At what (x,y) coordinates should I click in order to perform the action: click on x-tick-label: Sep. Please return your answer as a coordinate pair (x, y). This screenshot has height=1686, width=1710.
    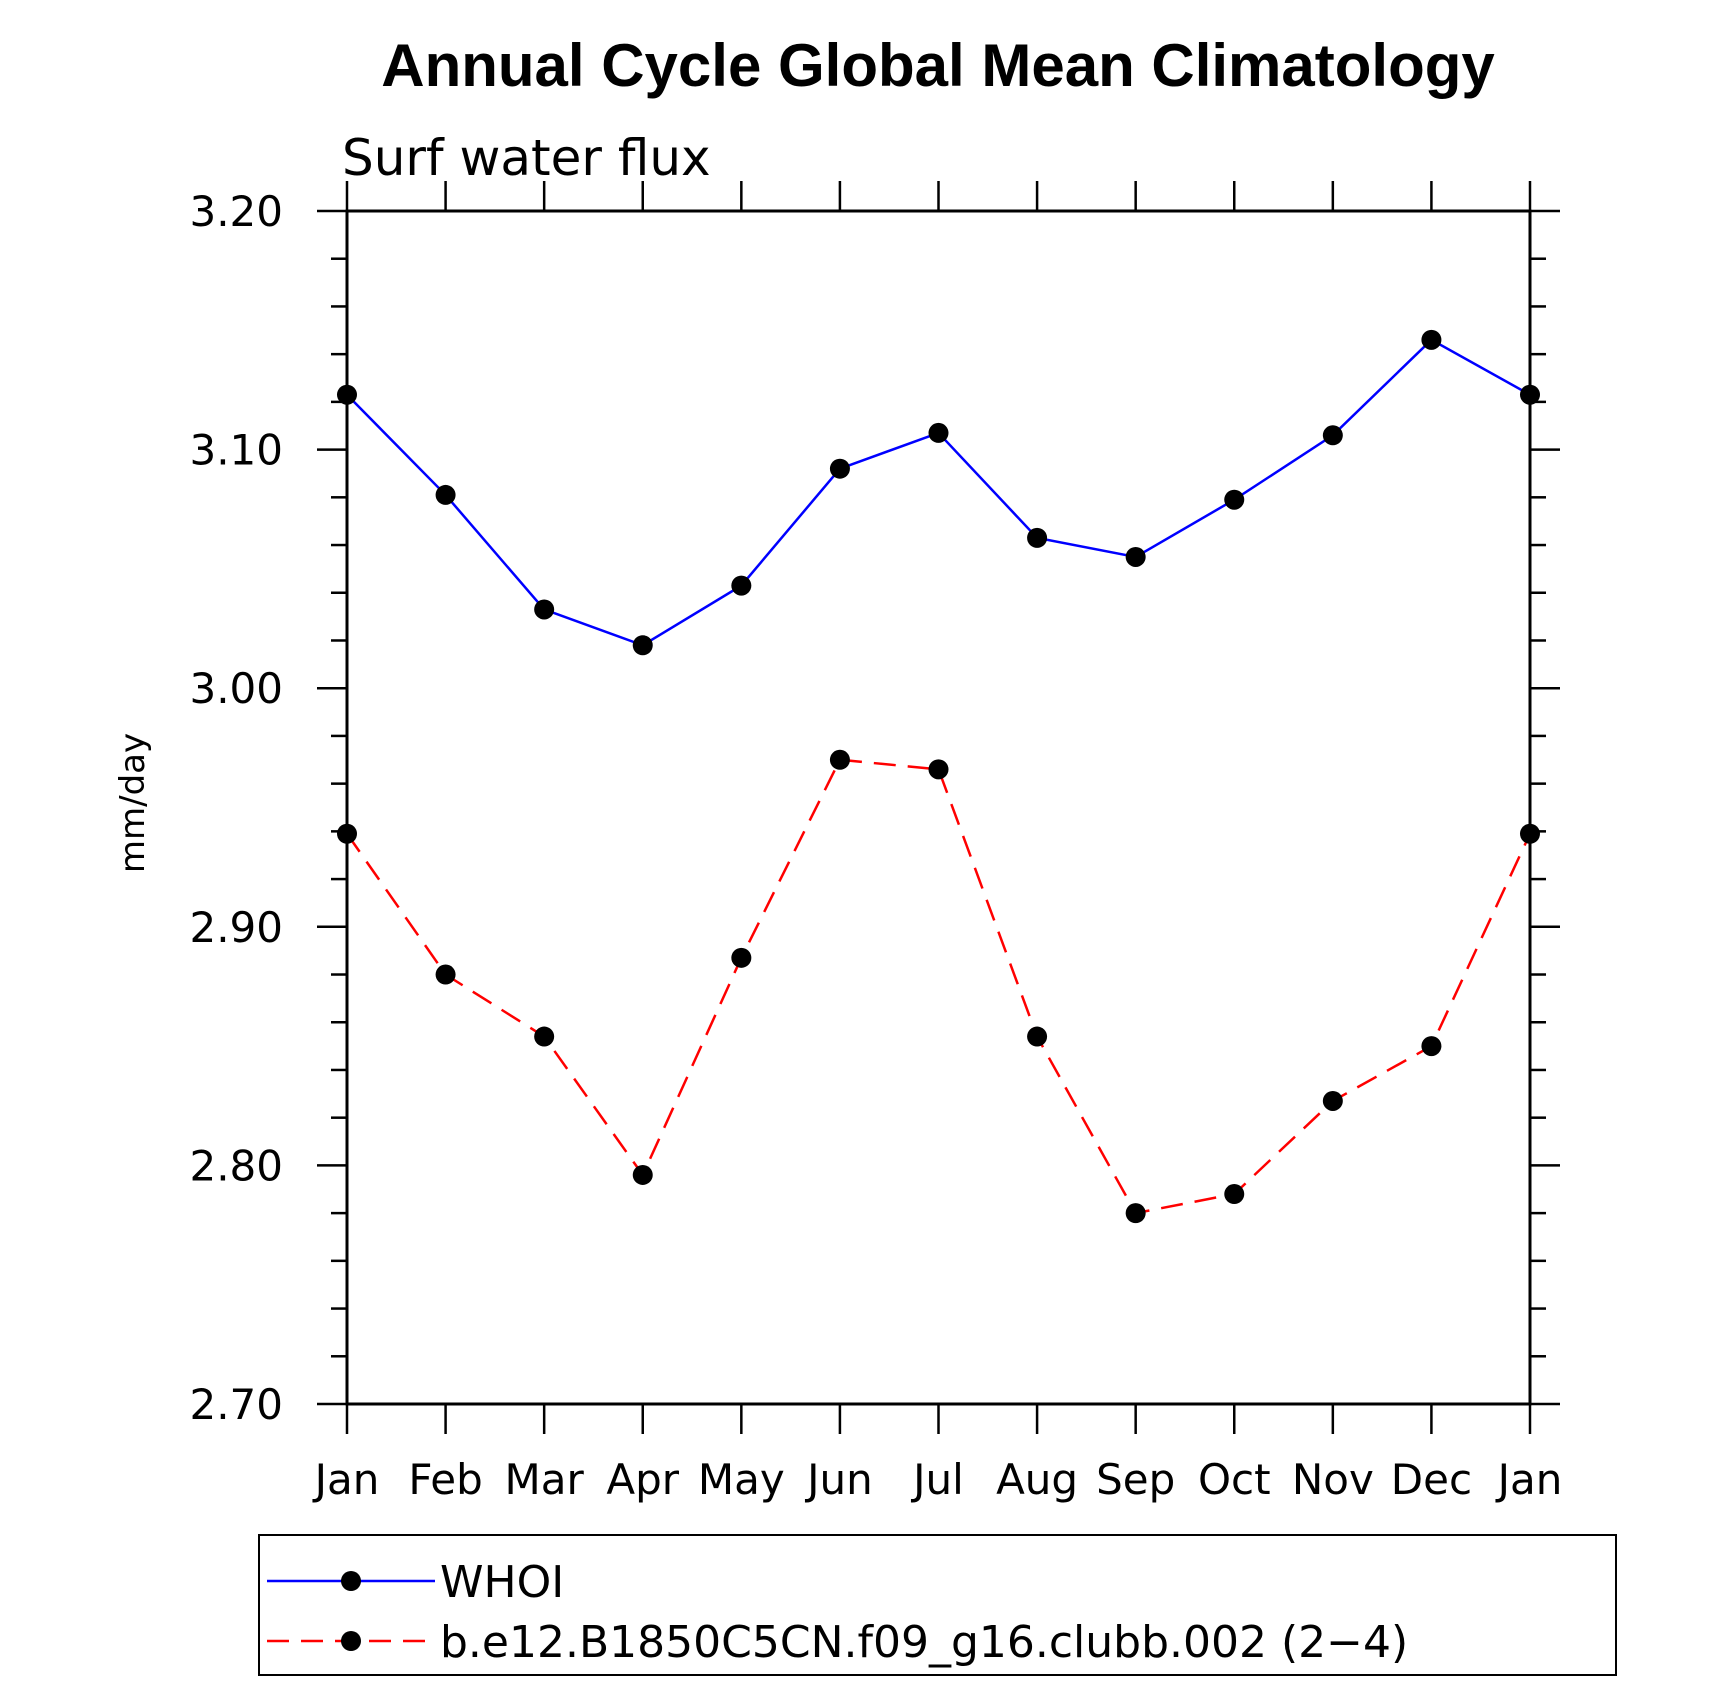
    Looking at the image, I should click on (1135, 1479).